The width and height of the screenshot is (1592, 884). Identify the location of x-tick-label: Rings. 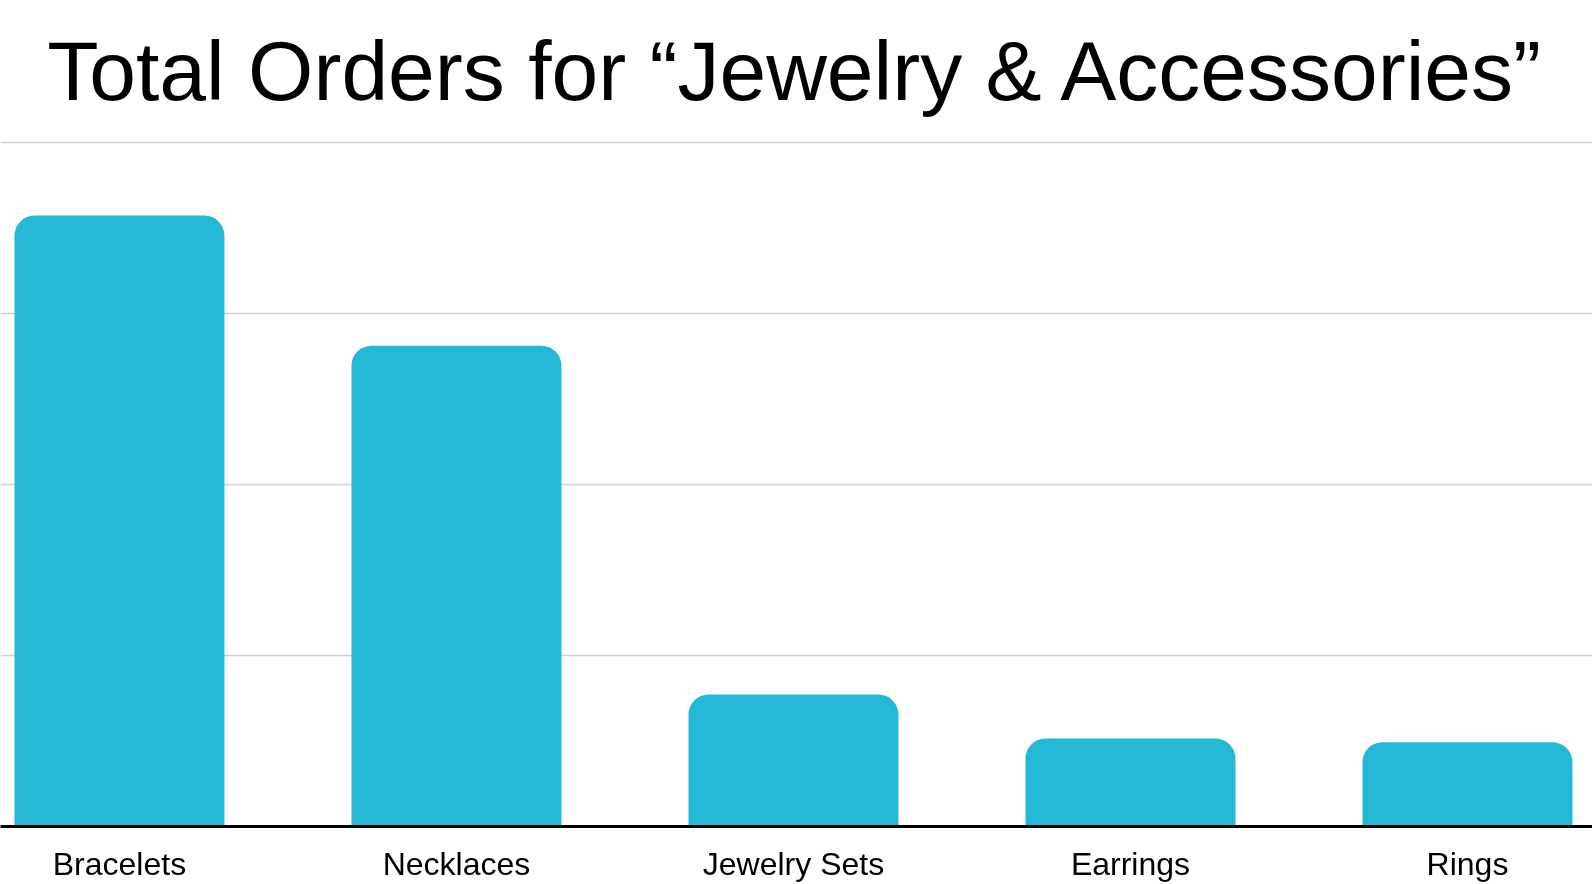
(1467, 863).